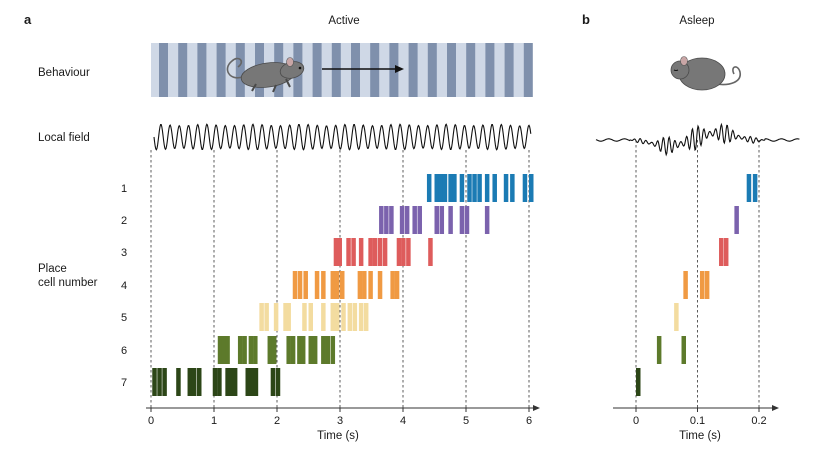  What do you see at coordinates (696, 416) in the screenshot?
I see `x-axis-asleep: 0 0.1 0.2` at bounding box center [696, 416].